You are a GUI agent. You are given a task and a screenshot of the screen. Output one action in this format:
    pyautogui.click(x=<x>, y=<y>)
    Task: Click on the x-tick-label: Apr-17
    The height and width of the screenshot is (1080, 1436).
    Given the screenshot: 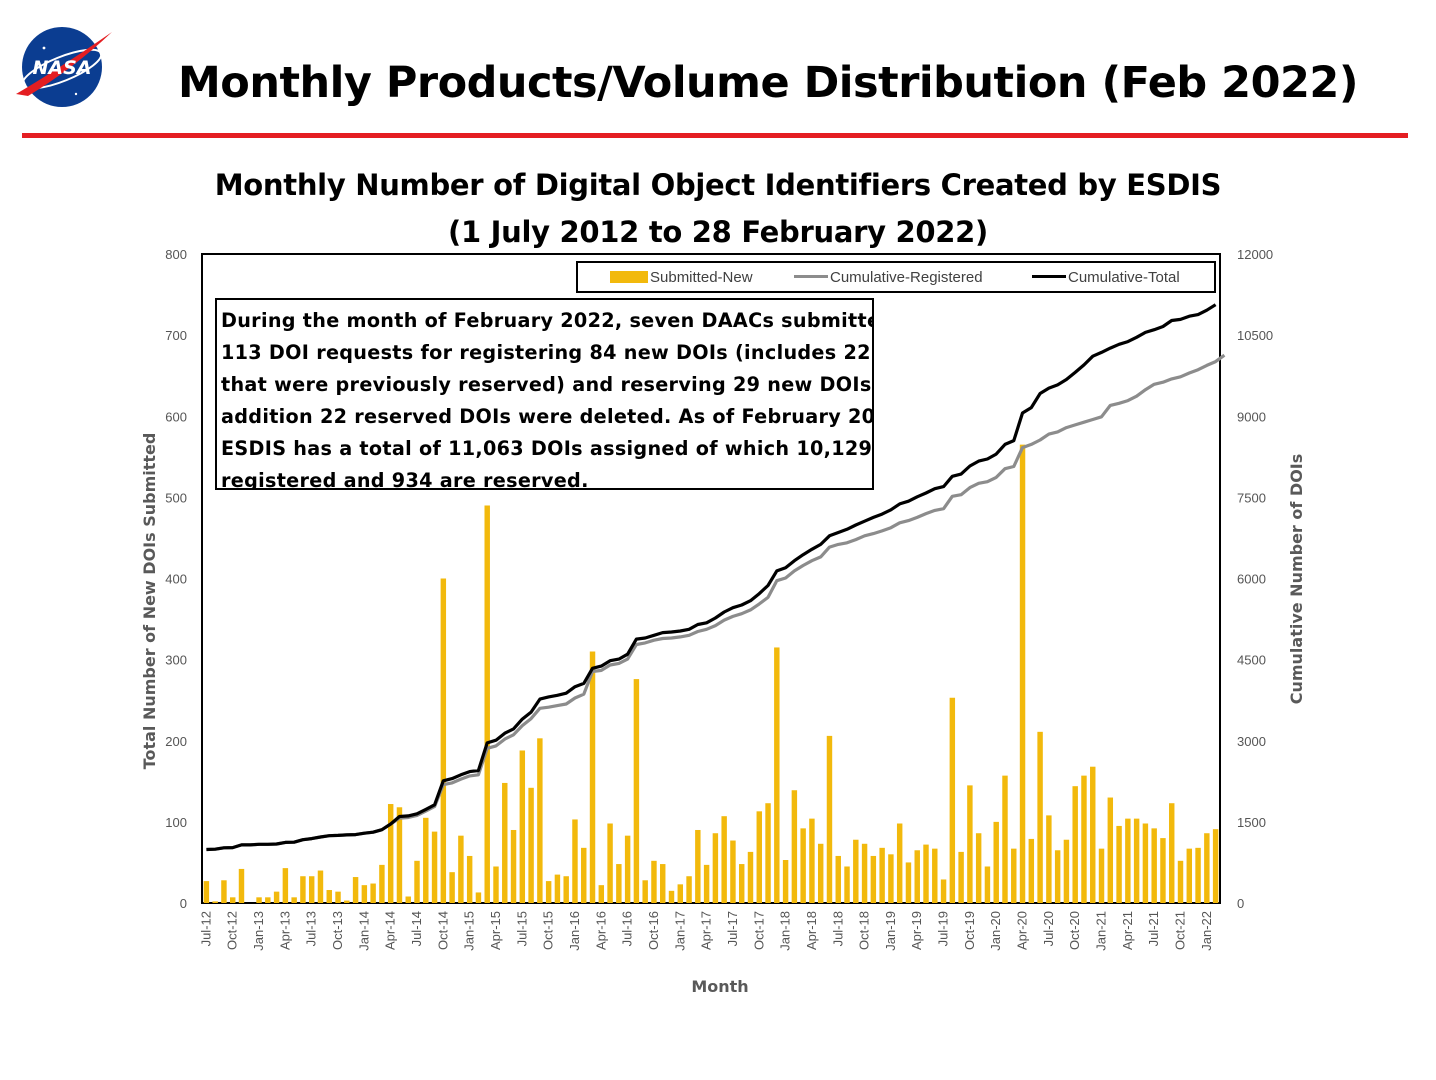 What is the action you would take?
    pyautogui.click(x=706, y=930)
    